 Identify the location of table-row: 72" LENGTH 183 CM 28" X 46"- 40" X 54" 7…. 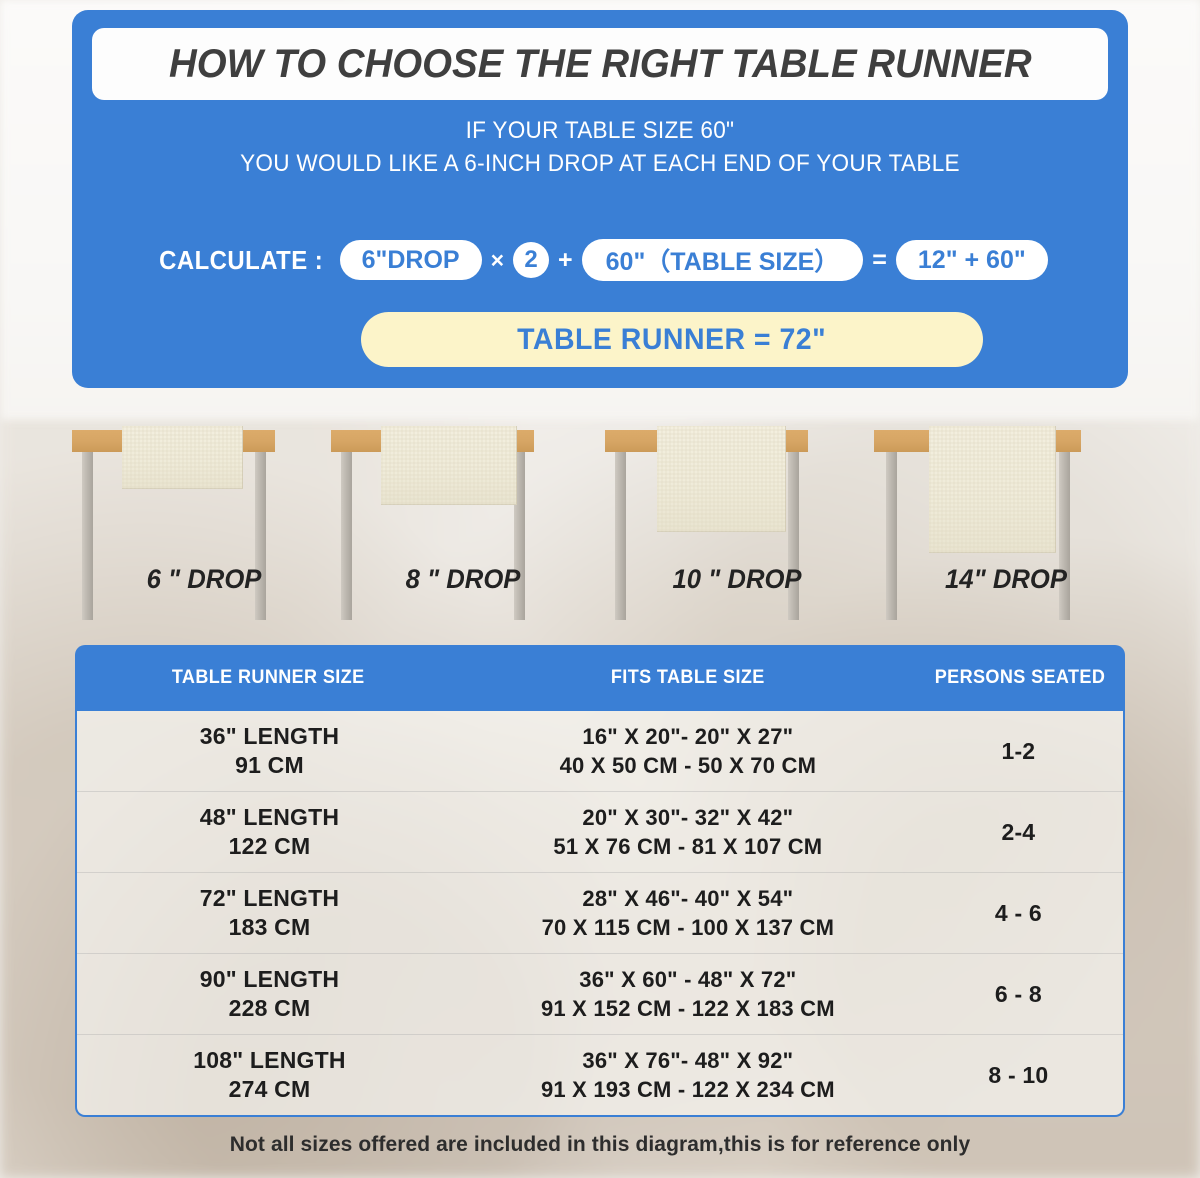
(600, 913).